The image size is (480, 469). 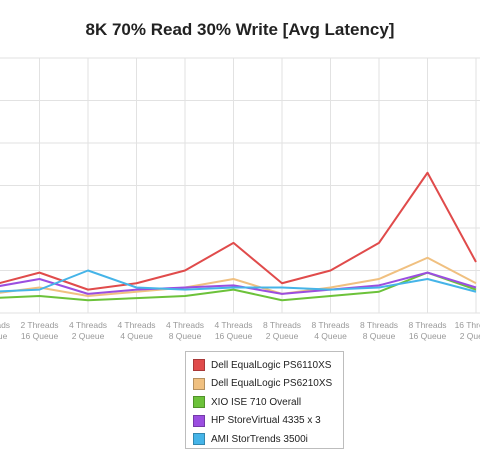 What do you see at coordinates (282, 330) in the screenshot?
I see `x-tick-label: 8 Threads 2 Queue` at bounding box center [282, 330].